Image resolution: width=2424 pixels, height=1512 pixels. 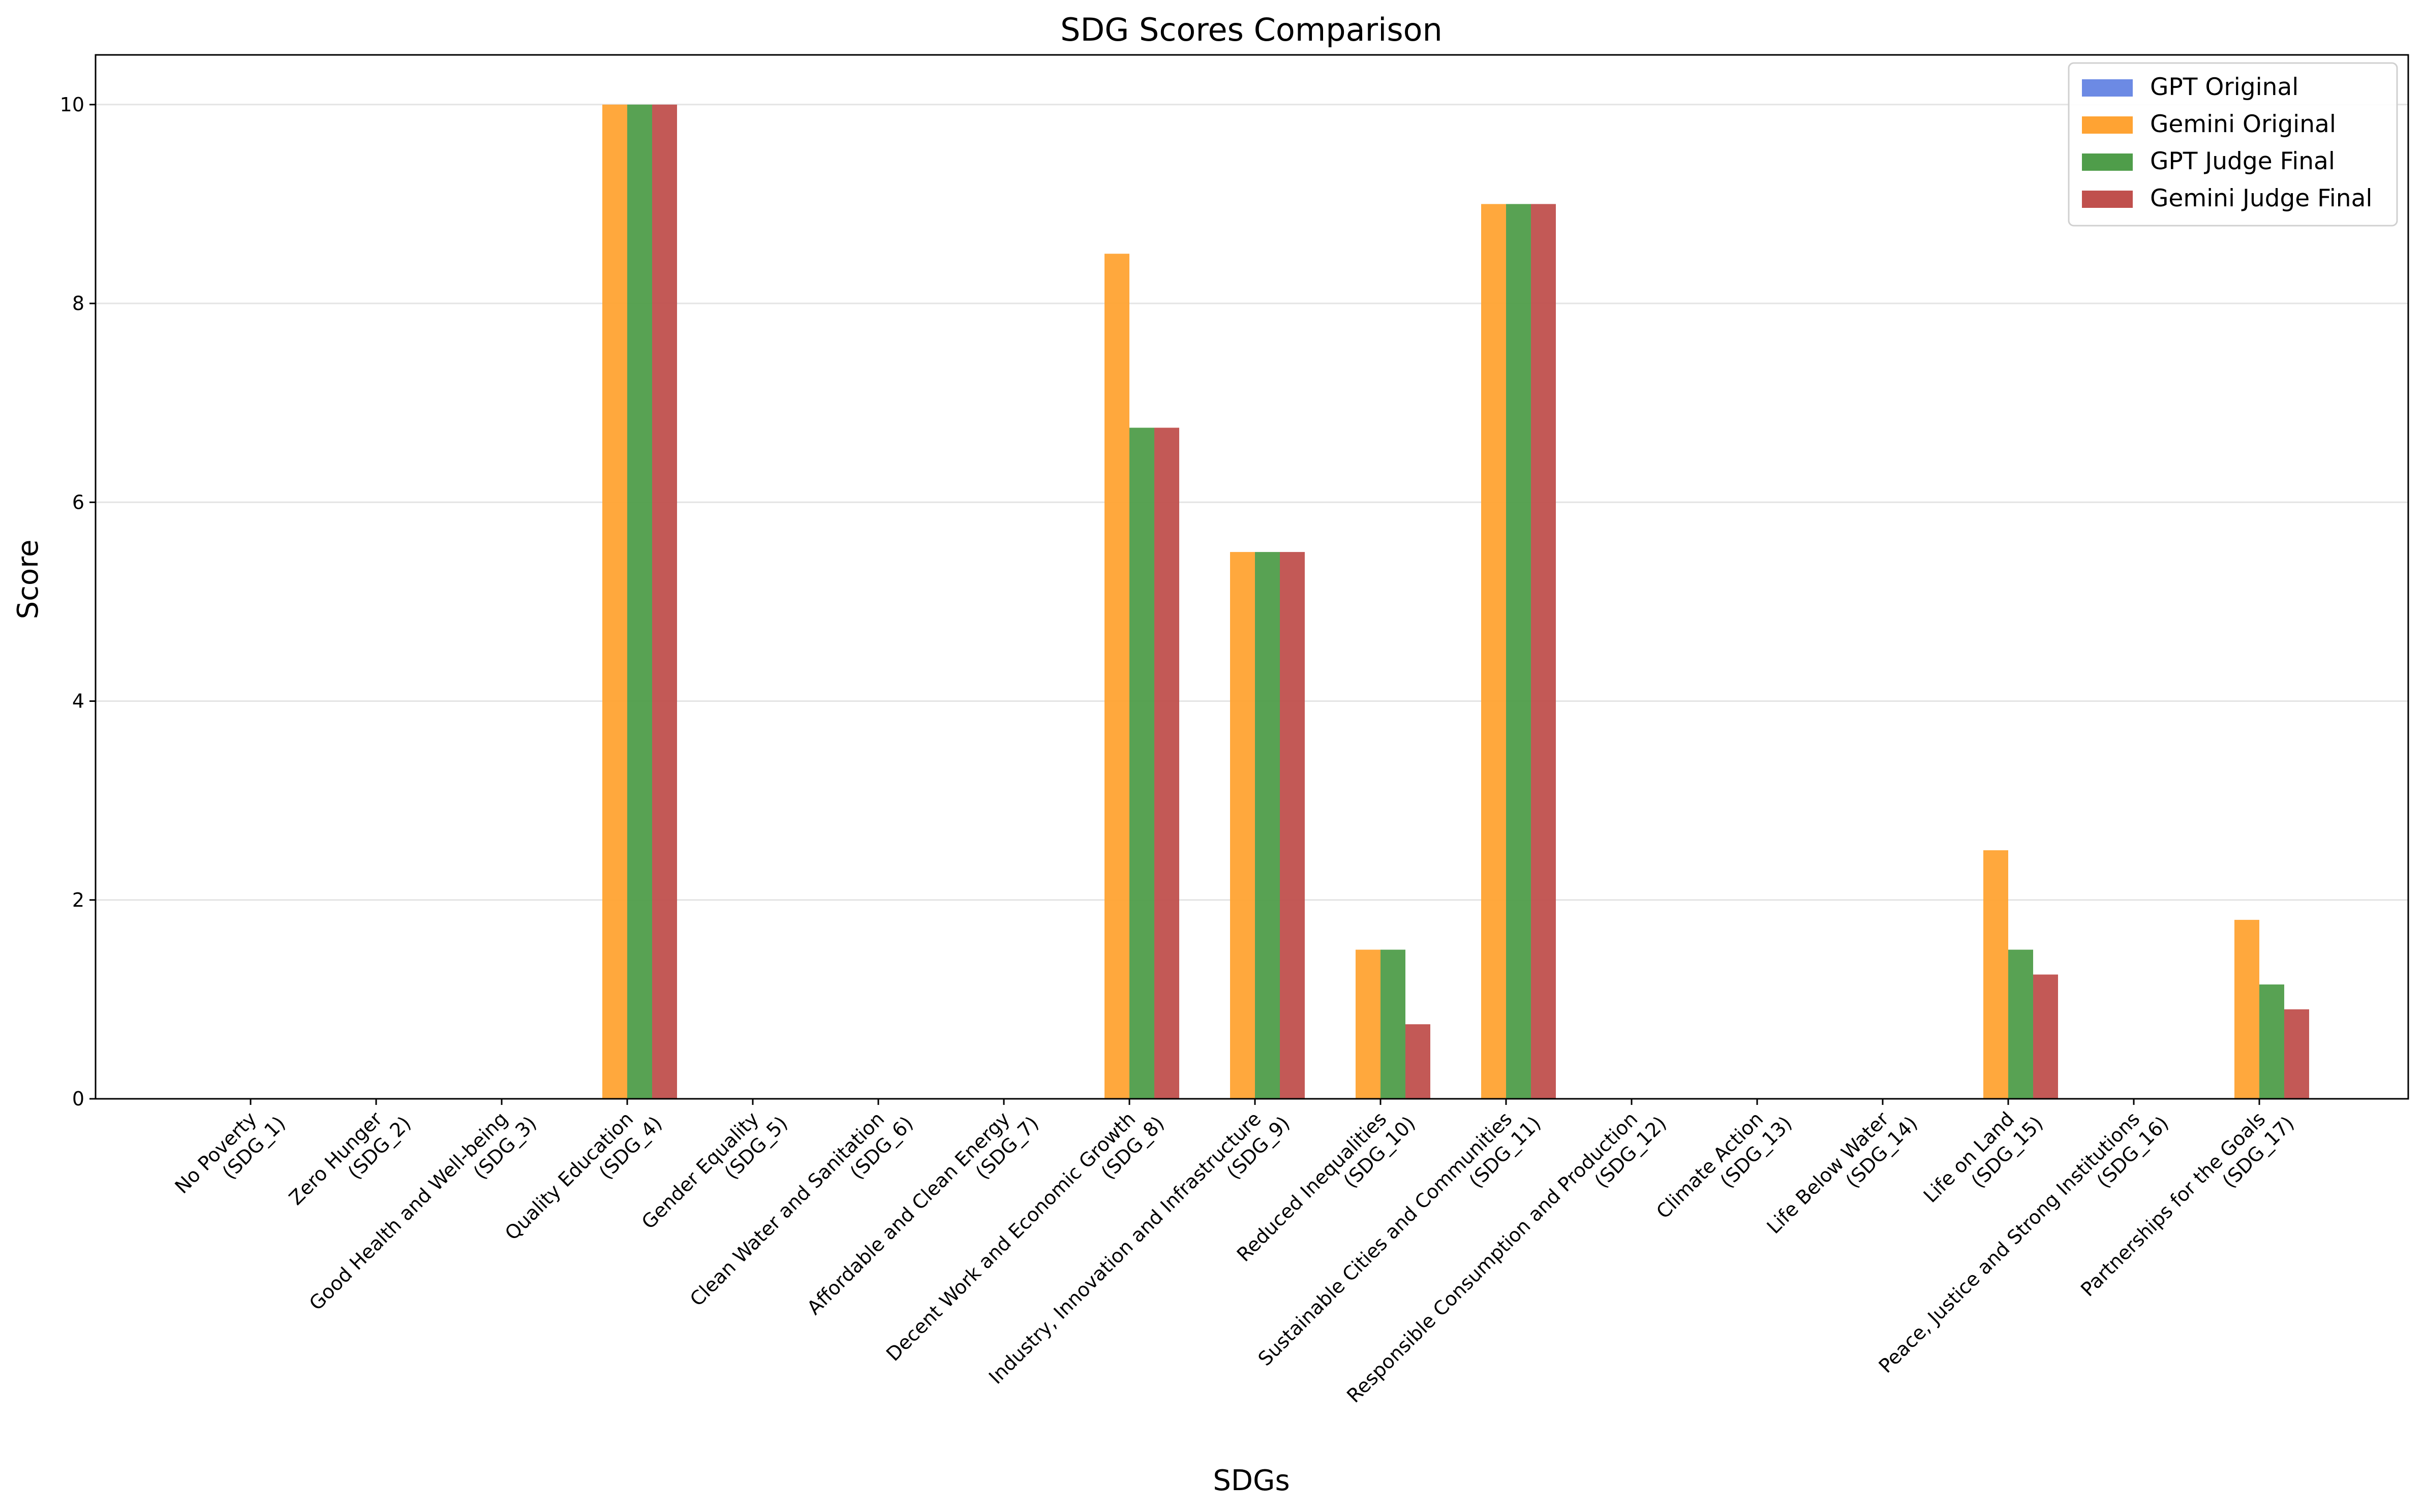 I want to click on y-tick-label: 6, so click(x=78, y=502).